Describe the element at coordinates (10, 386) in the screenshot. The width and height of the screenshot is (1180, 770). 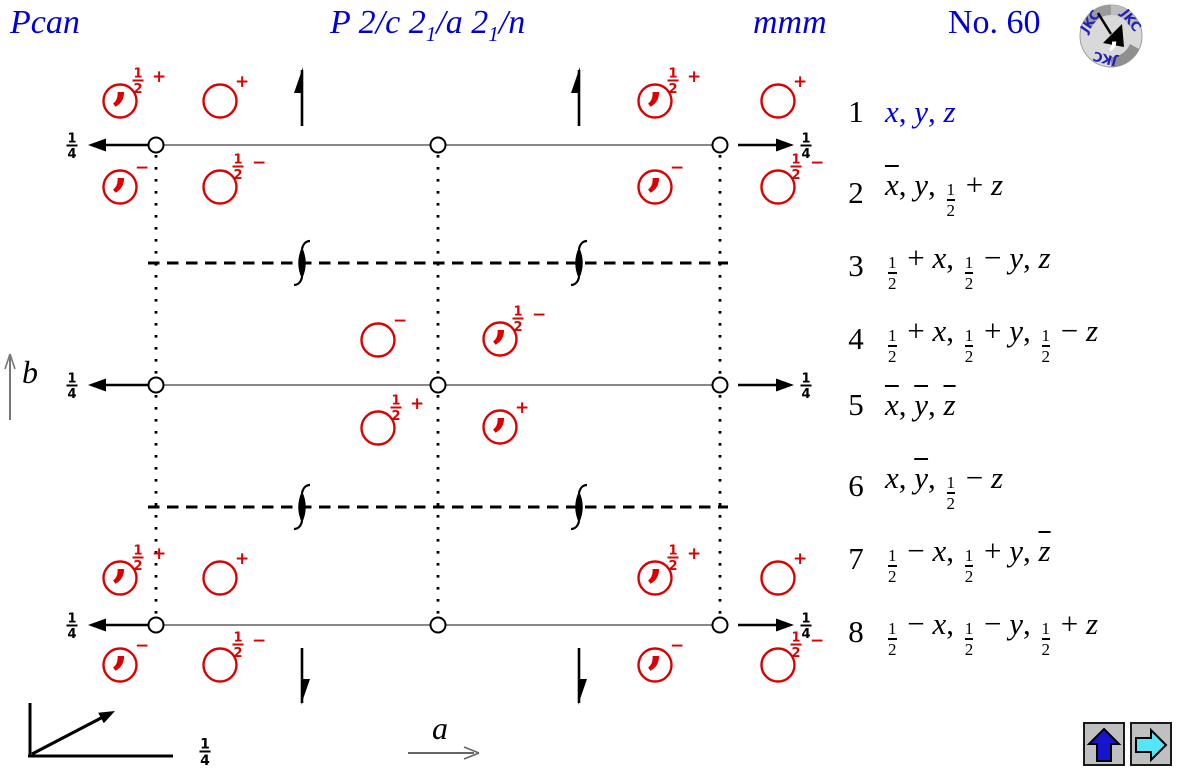
I see `b-axis-arrow` at that location.